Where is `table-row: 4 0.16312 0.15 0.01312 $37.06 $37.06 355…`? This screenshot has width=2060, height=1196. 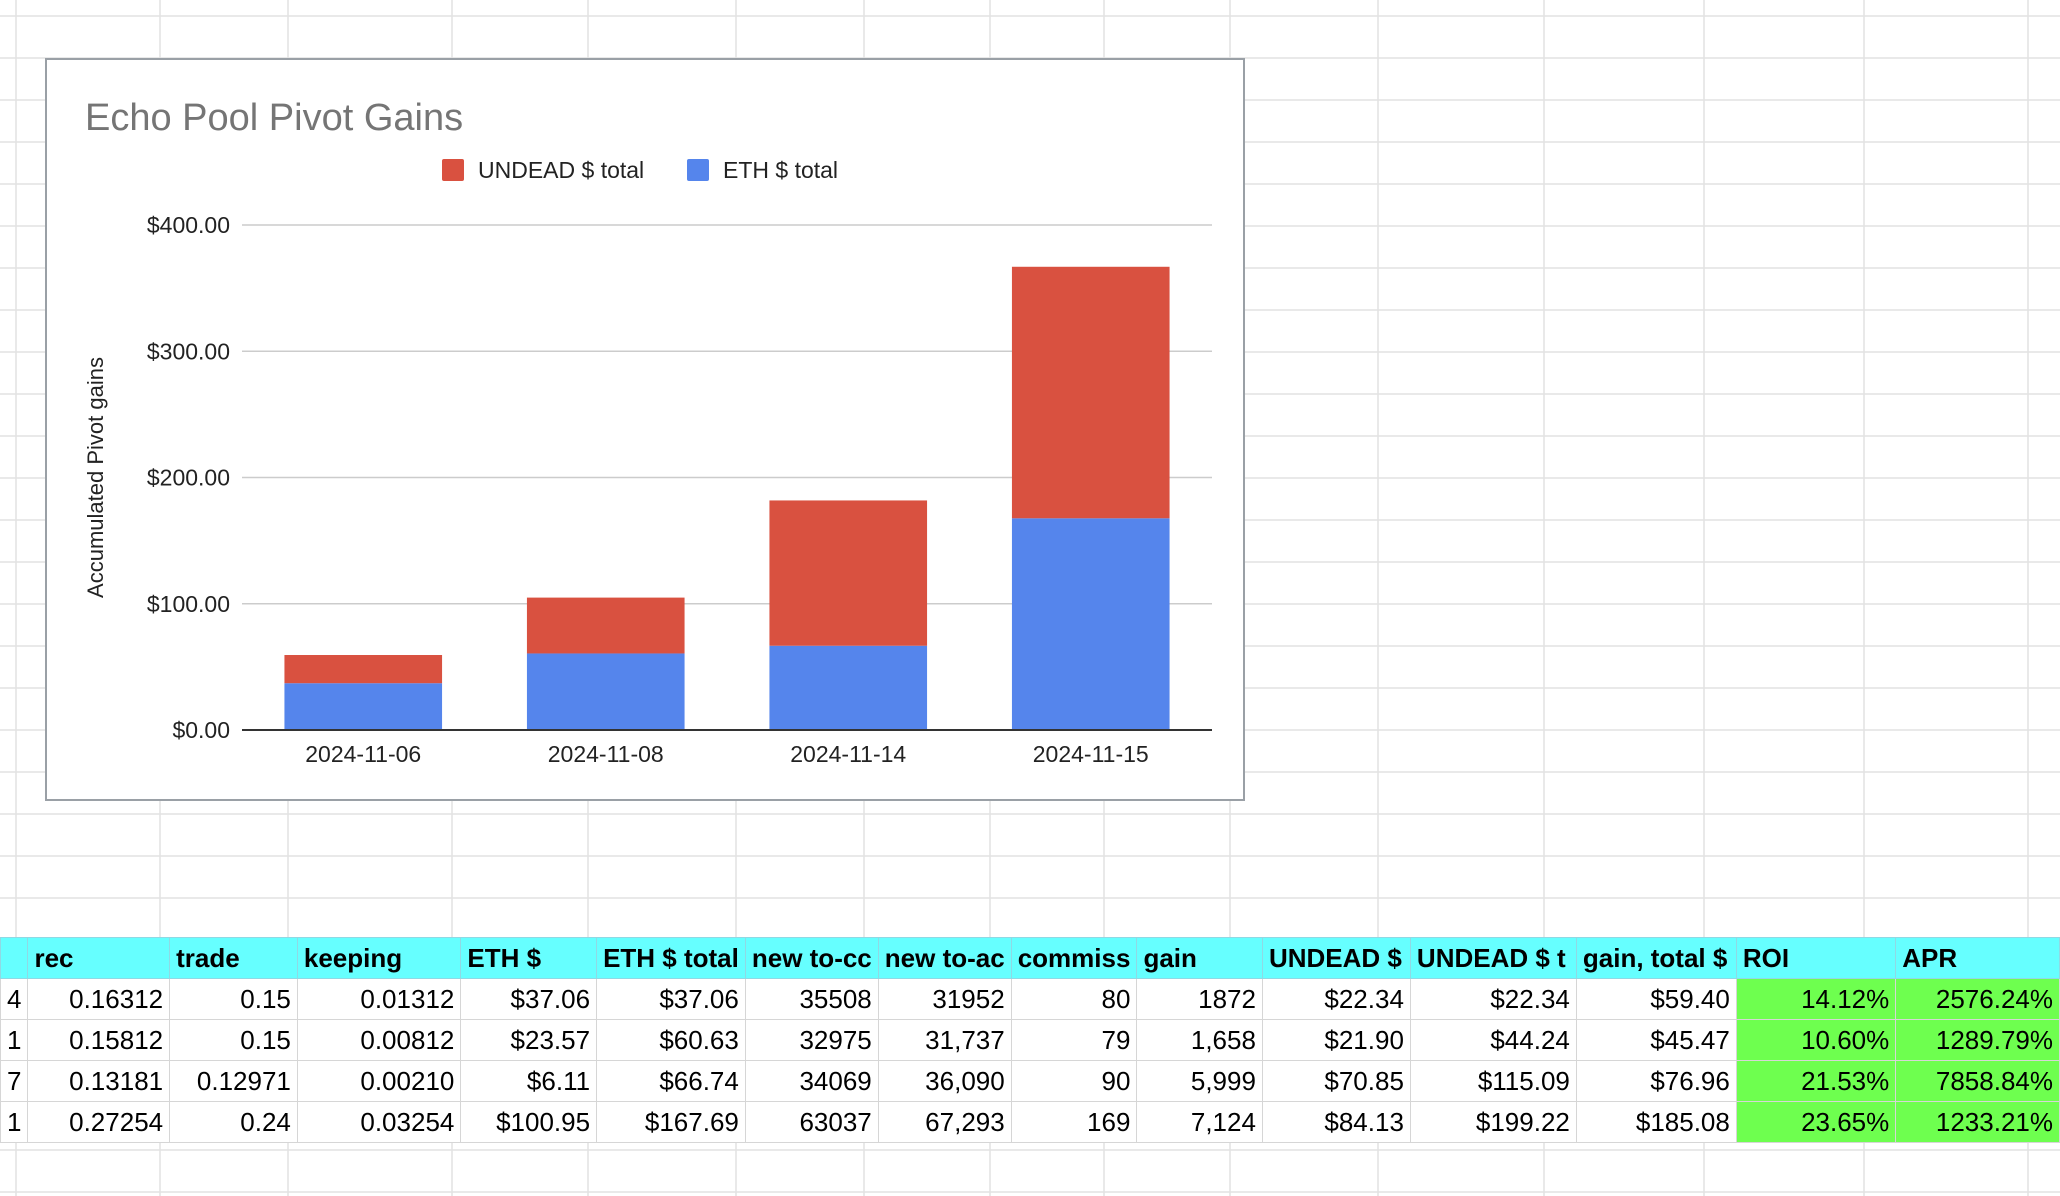
table-row: 4 0.16312 0.15 0.01312 $37.06 $37.06 355… is located at coordinates (1030, 999).